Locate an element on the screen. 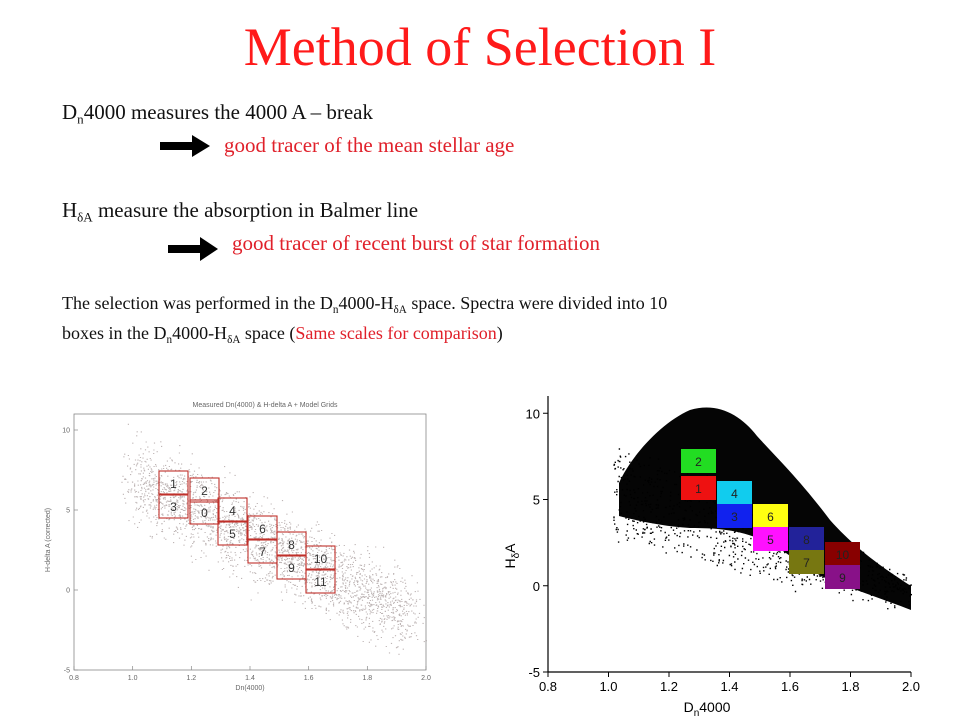  left-box-label: 6 is located at coordinates (262, 529).